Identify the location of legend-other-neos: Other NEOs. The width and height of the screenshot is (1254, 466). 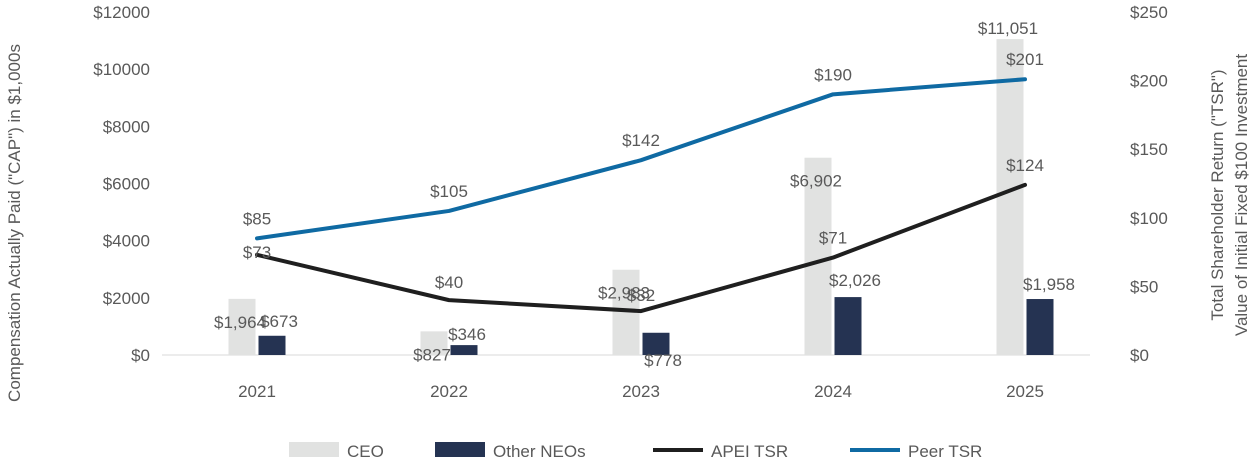
(510, 451).